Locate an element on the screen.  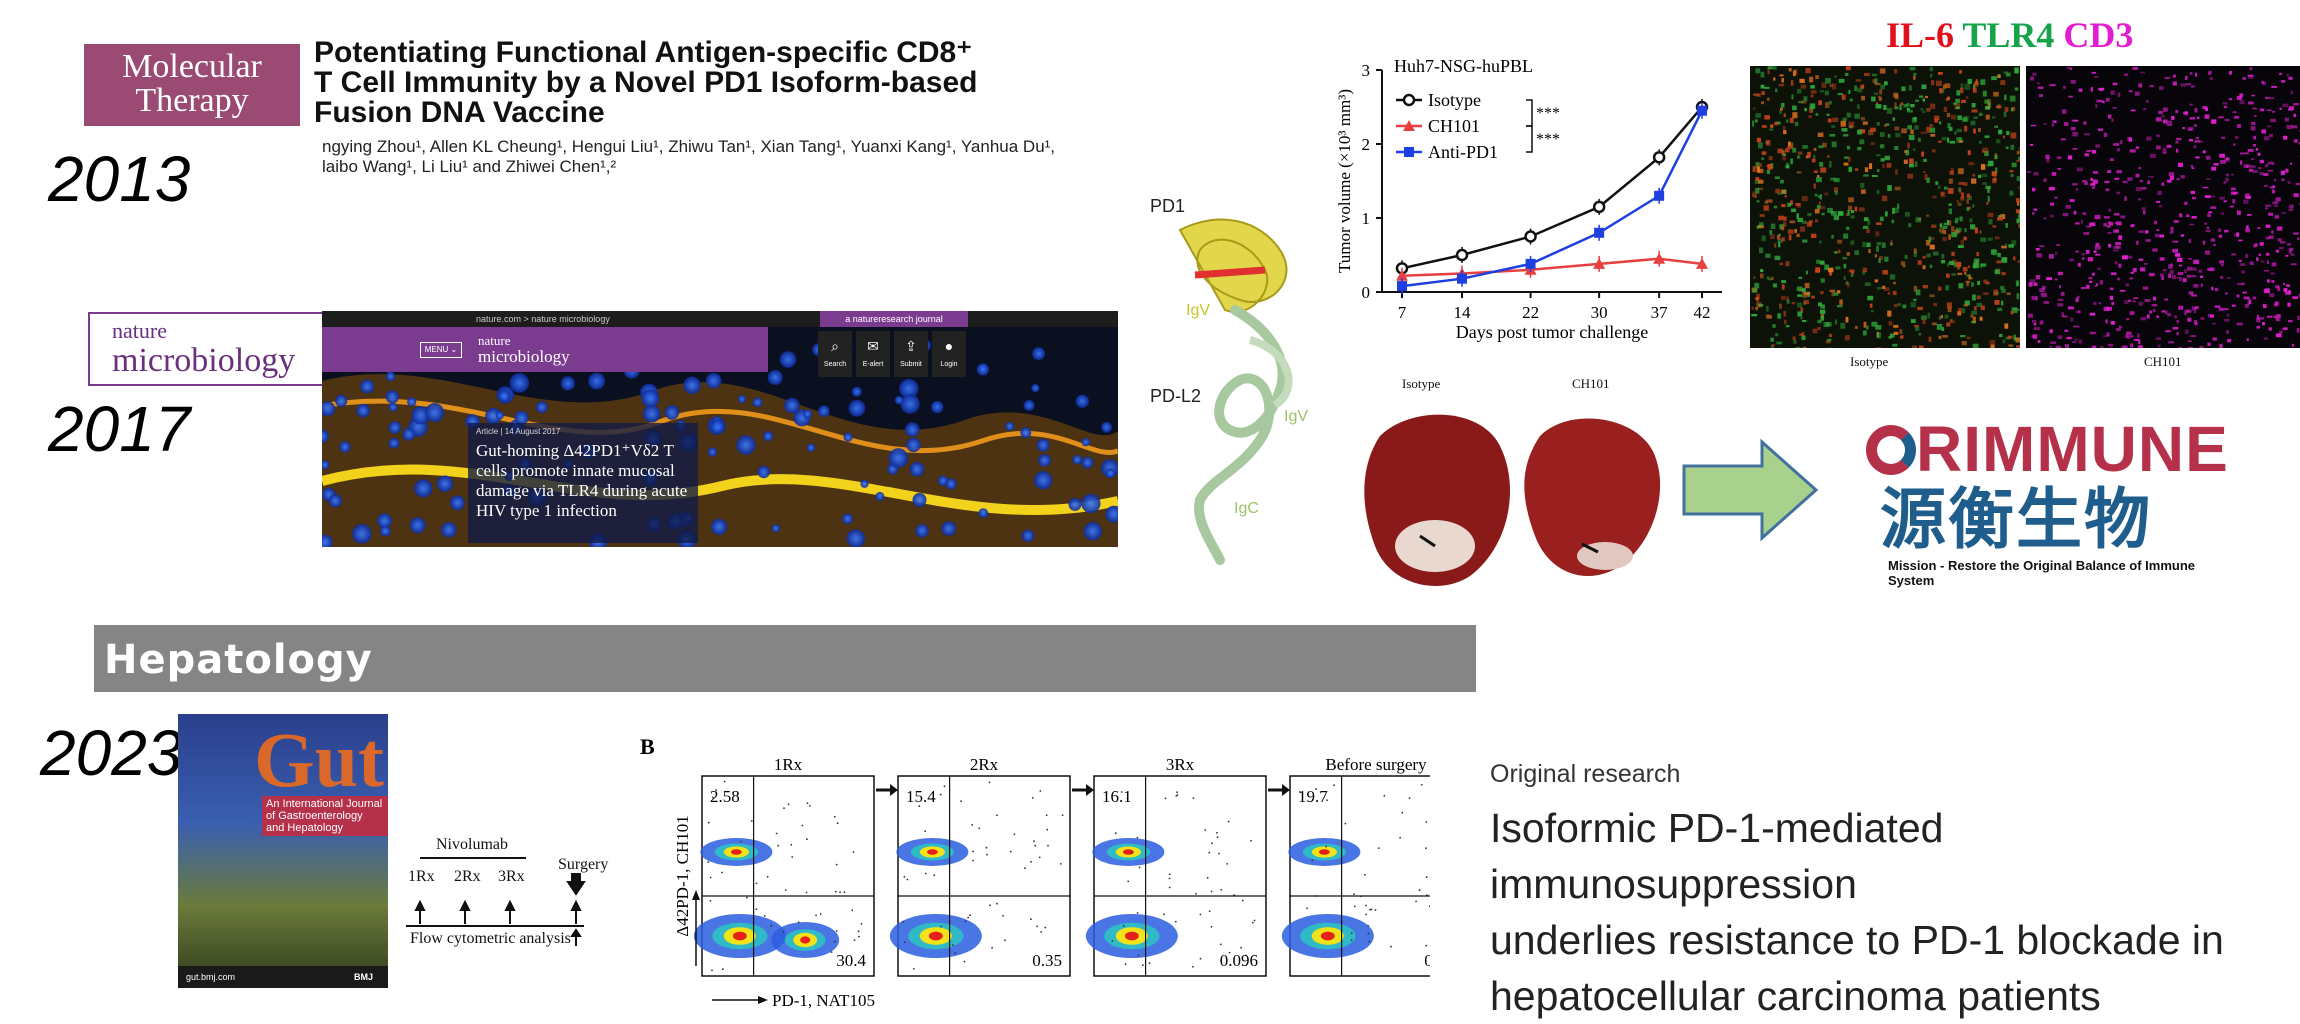
protein-ribbon is located at coordinates (1240, 385).